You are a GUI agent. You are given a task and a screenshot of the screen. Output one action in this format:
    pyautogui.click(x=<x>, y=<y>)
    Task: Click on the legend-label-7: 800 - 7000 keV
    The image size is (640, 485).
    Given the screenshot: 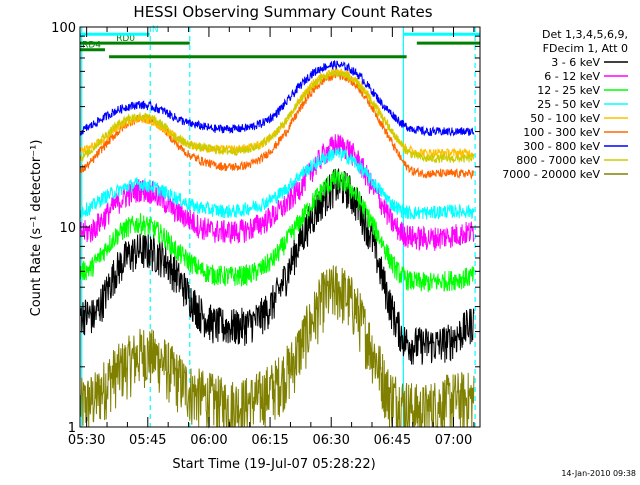 What is the action you would take?
    pyautogui.click(x=558, y=160)
    